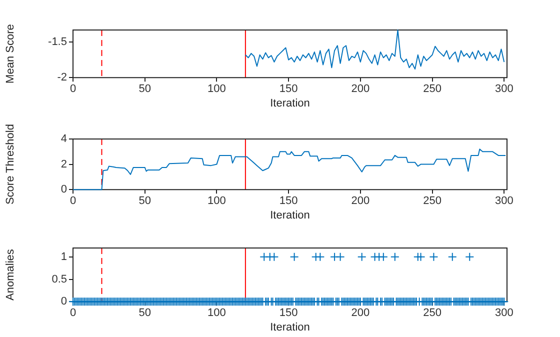  I want to click on y-tick-label: 0.5, so click(59, 279).